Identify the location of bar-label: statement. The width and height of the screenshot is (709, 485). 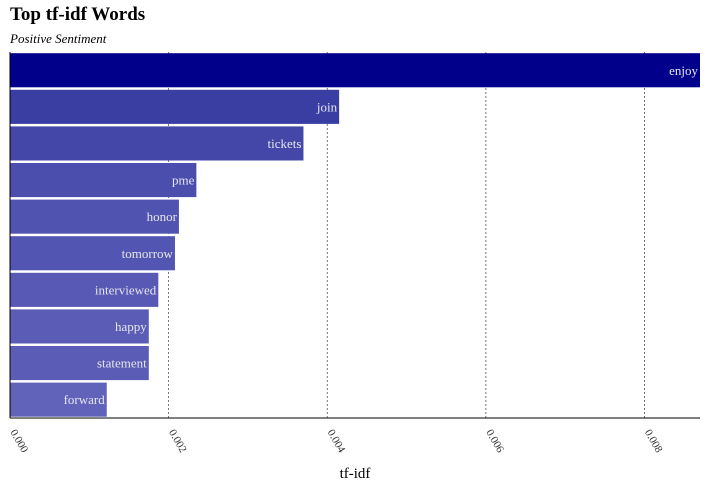
(122, 363).